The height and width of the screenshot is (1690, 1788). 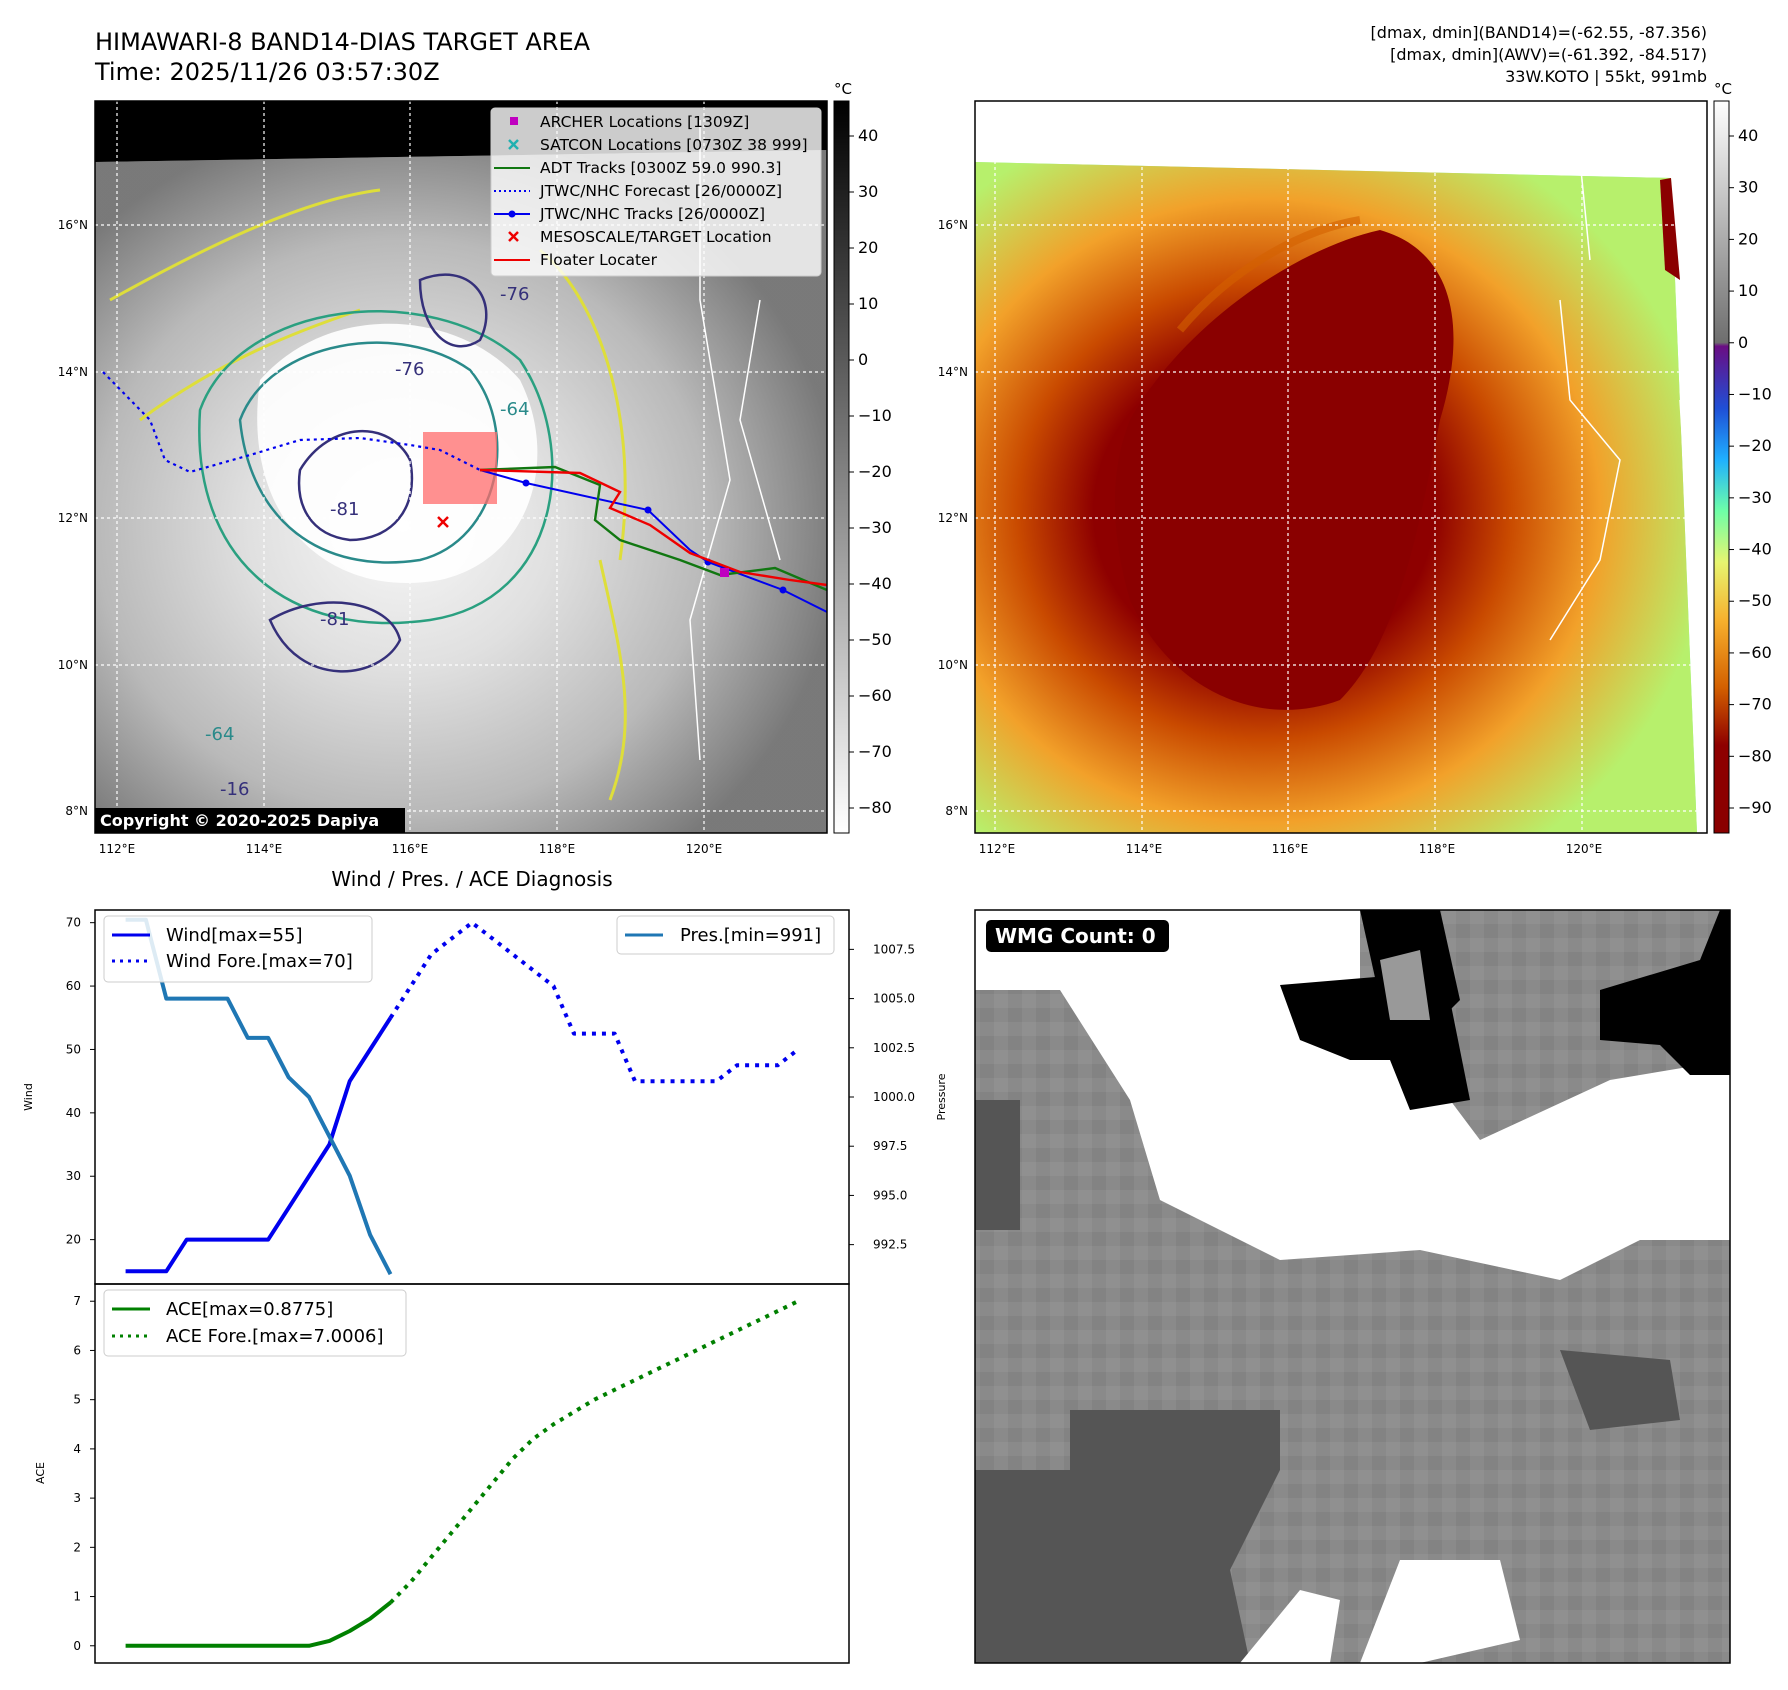 What do you see at coordinates (443, 522) in the screenshot?
I see `mesoscale-target-marker` at bounding box center [443, 522].